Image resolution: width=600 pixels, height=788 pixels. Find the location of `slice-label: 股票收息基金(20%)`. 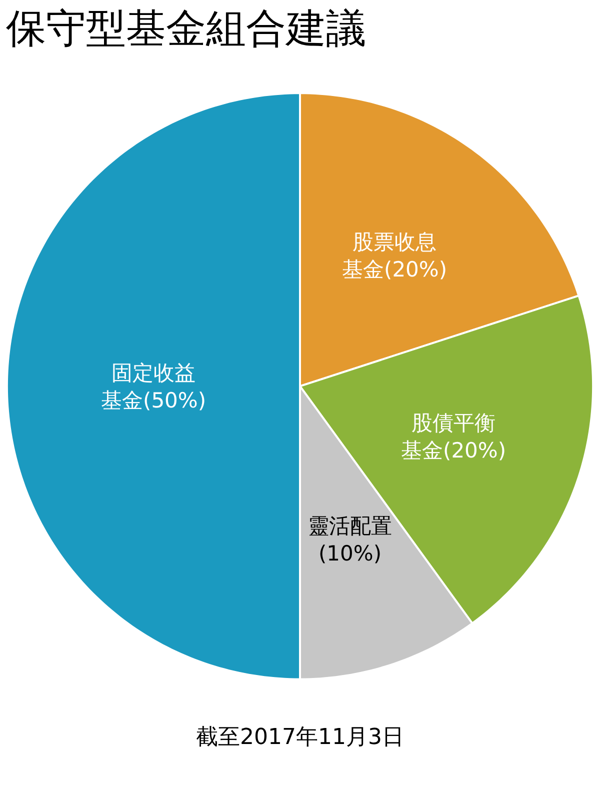

slice-label: 股票收息基金(20%) is located at coordinates (395, 256).